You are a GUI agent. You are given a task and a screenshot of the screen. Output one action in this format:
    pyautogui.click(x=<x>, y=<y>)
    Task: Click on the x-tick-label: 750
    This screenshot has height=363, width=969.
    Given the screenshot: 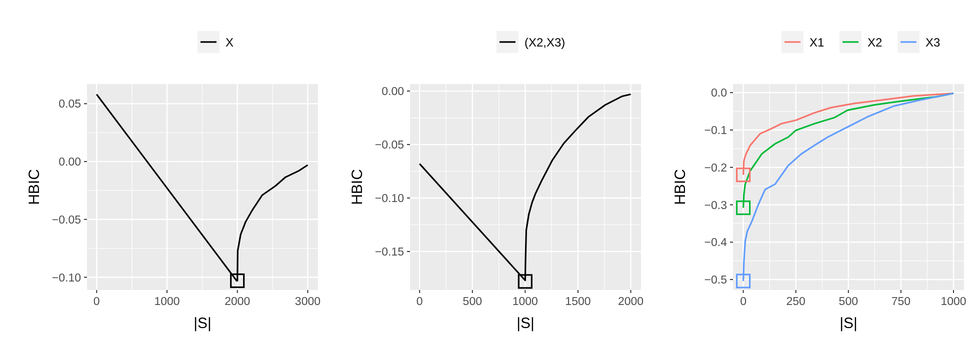 What is the action you would take?
    pyautogui.click(x=901, y=302)
    